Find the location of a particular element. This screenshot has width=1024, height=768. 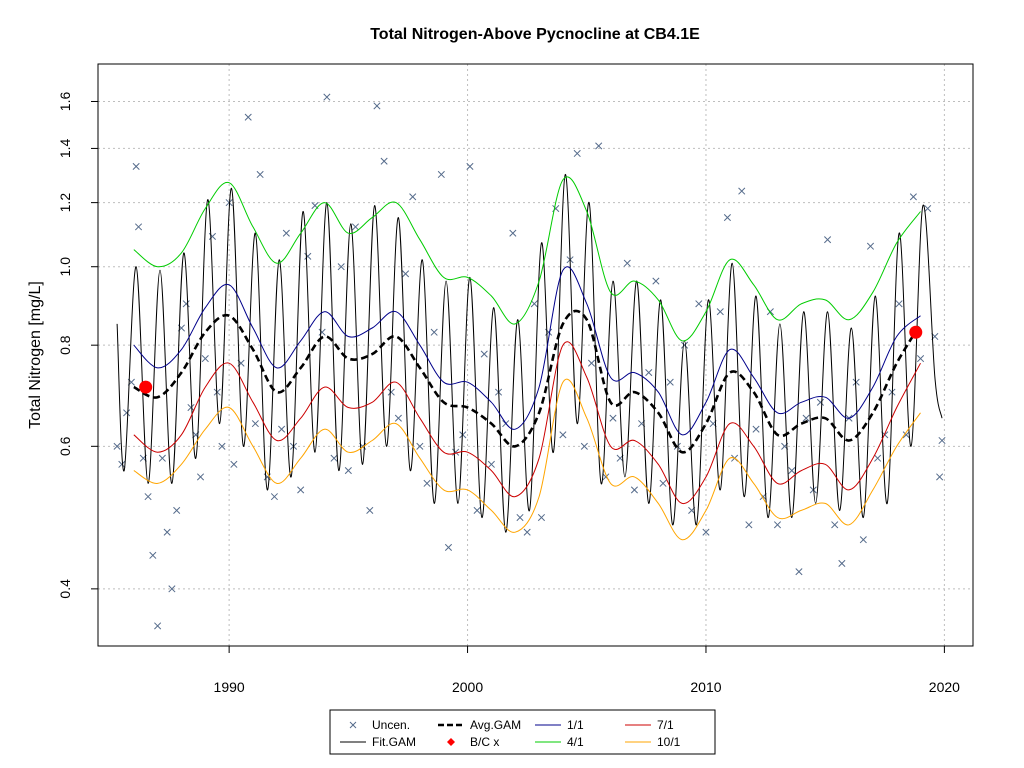

x-tick-label: 2010 is located at coordinates (705, 687).